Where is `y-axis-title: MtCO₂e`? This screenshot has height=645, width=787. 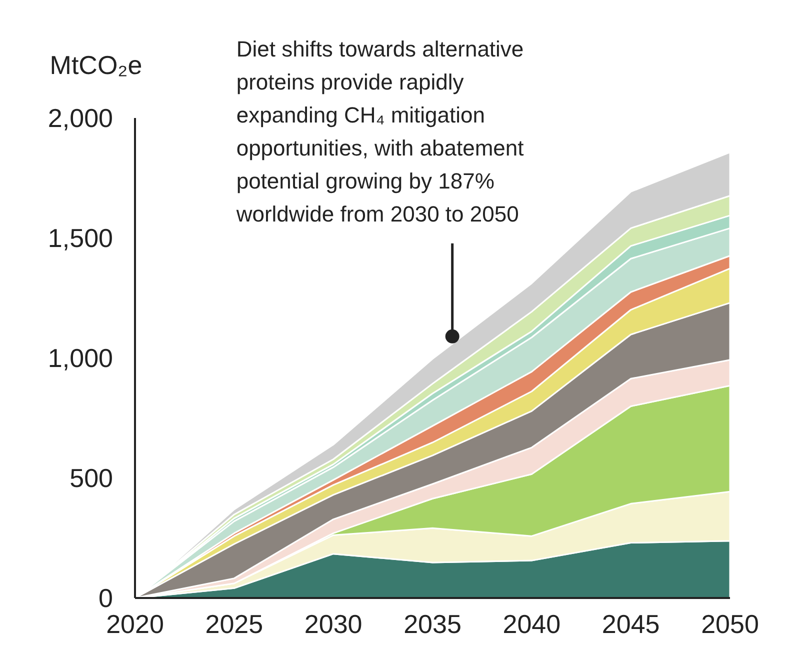
y-axis-title: MtCO₂e is located at coordinates (96, 65).